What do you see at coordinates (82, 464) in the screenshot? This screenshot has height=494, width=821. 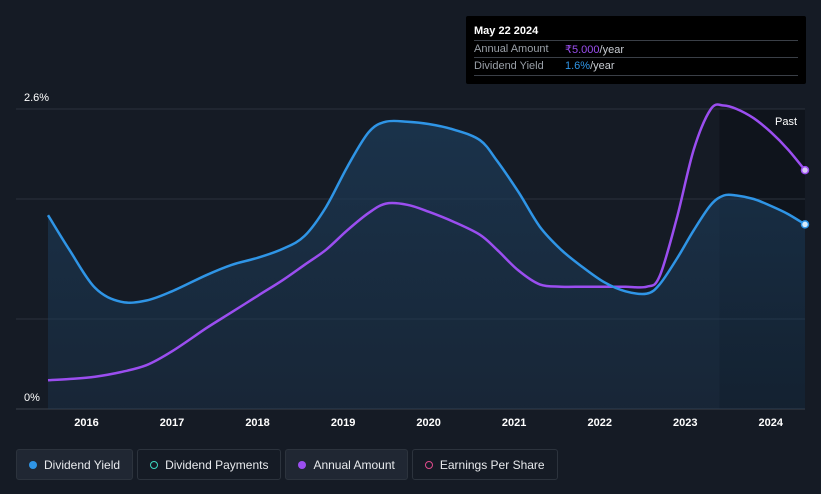 I see `legend-dividend-yield-label: Dividend Yield` at bounding box center [82, 464].